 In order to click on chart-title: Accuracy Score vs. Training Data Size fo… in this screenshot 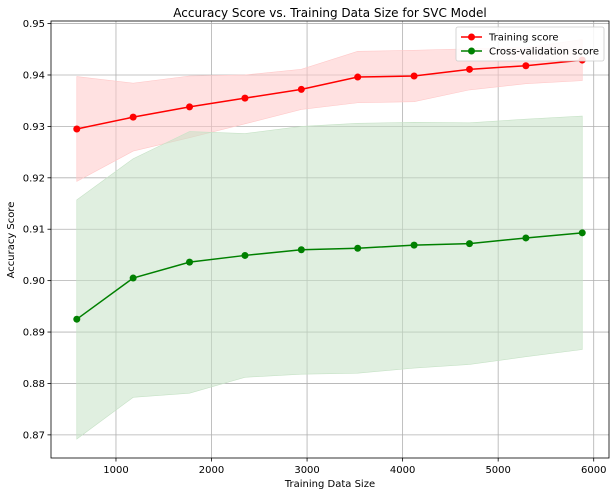, I will do `click(329, 13)`.